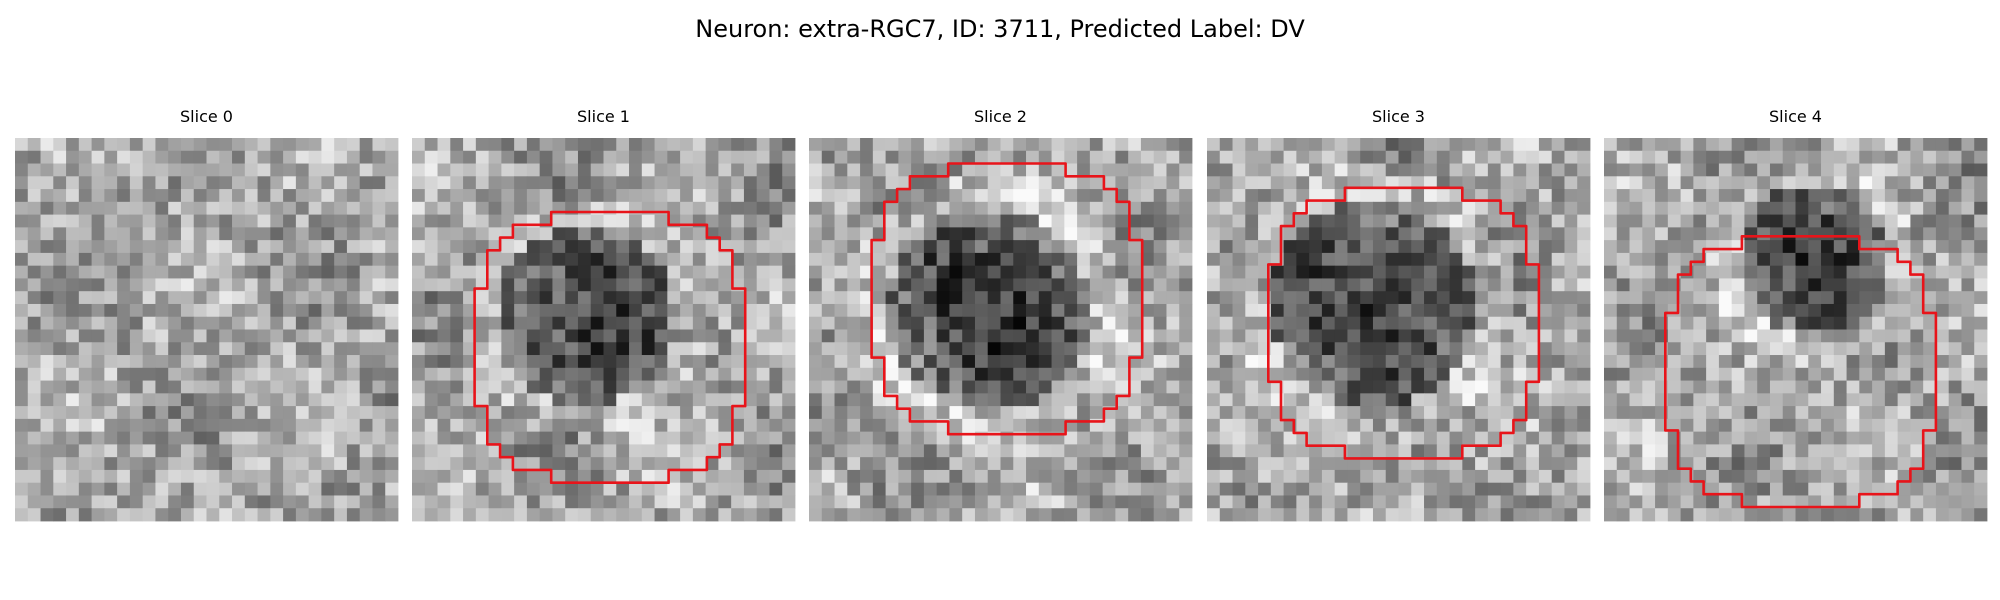 This screenshot has height=600, width=2000. I want to click on roi-contour, so click(1404, 323).